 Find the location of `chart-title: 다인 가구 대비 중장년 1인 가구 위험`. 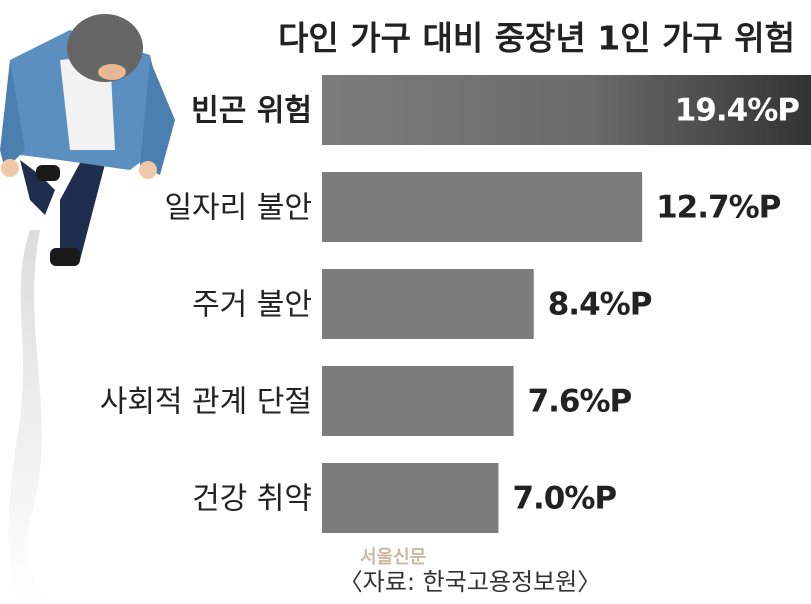

chart-title: 다인 가구 대비 중장년 1인 가구 위험 is located at coordinates (536, 38).